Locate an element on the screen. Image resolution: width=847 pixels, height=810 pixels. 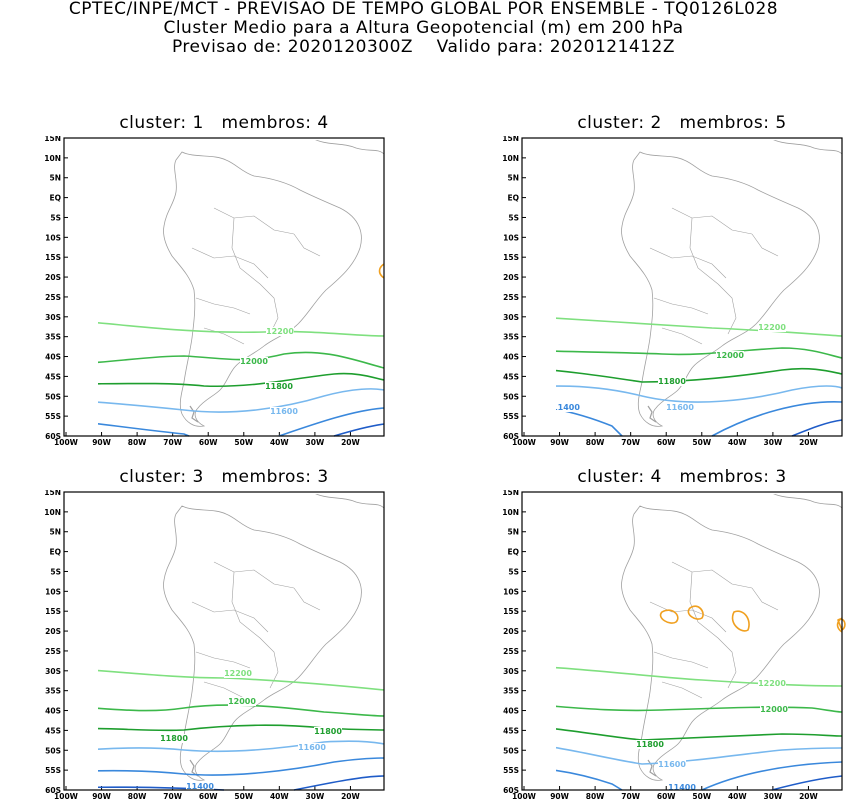
coastline is located at coordinates (720, 643).